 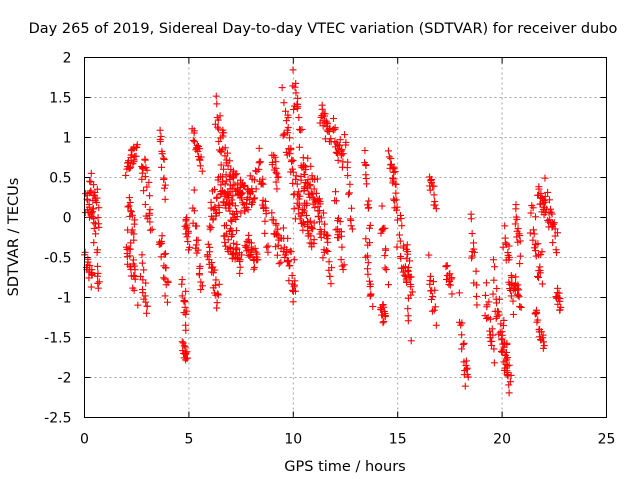 What do you see at coordinates (502, 440) in the screenshot?
I see `x-tick-label: 20` at bounding box center [502, 440].